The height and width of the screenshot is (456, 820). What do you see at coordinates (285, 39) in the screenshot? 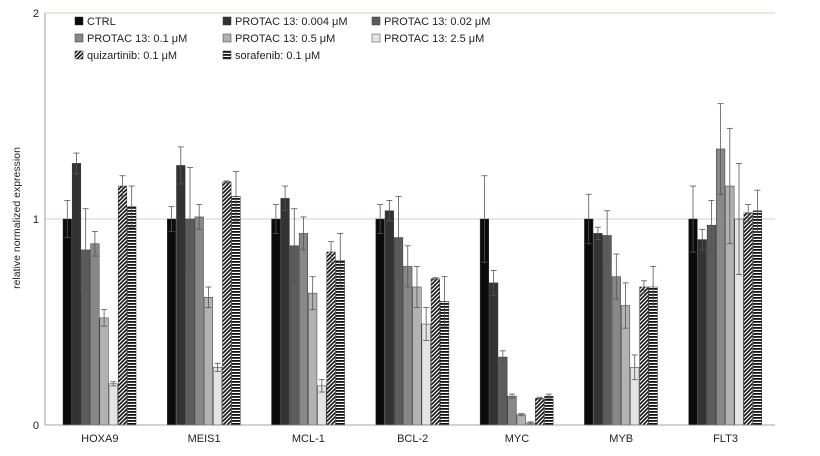
I see `legend-label-4: PROTAC 13: 0.5 μM` at bounding box center [285, 39].